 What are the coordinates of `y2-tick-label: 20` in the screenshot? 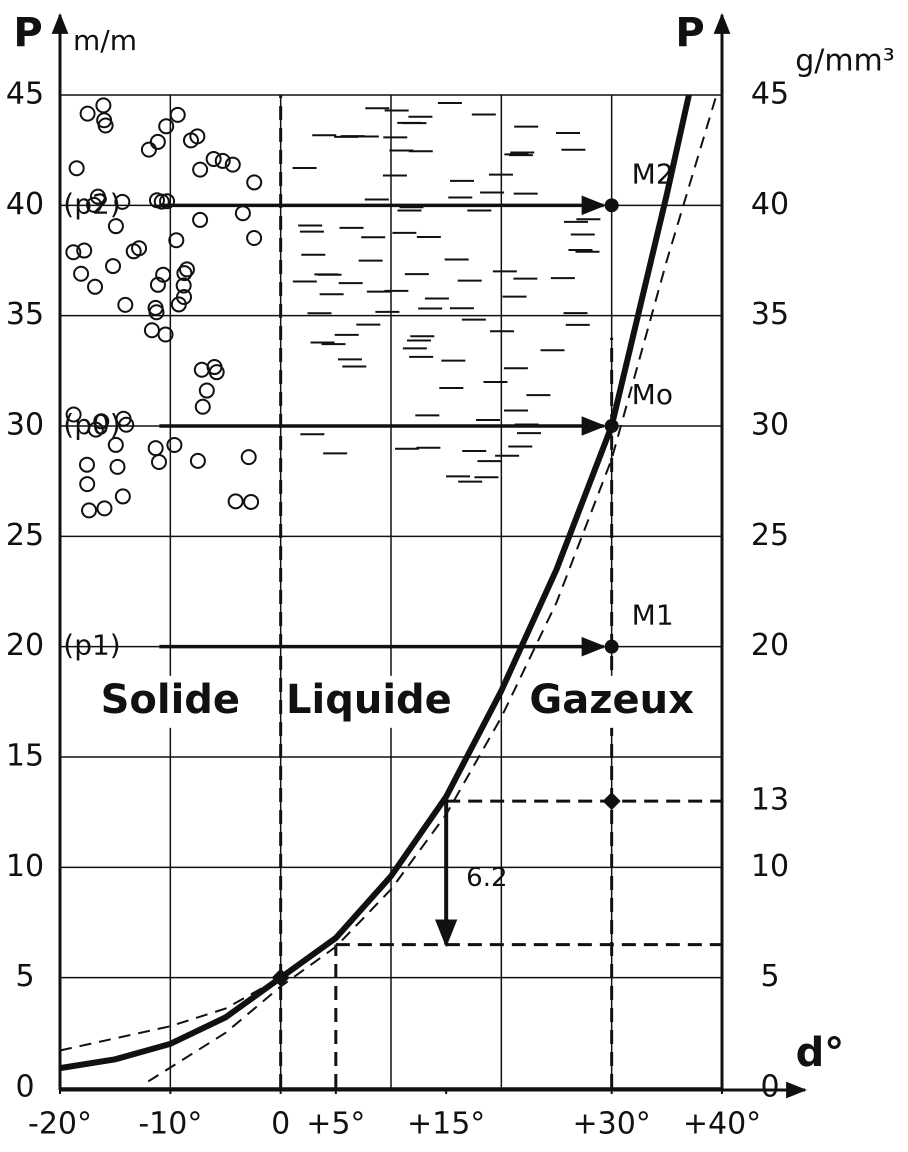 It's located at (770, 645).